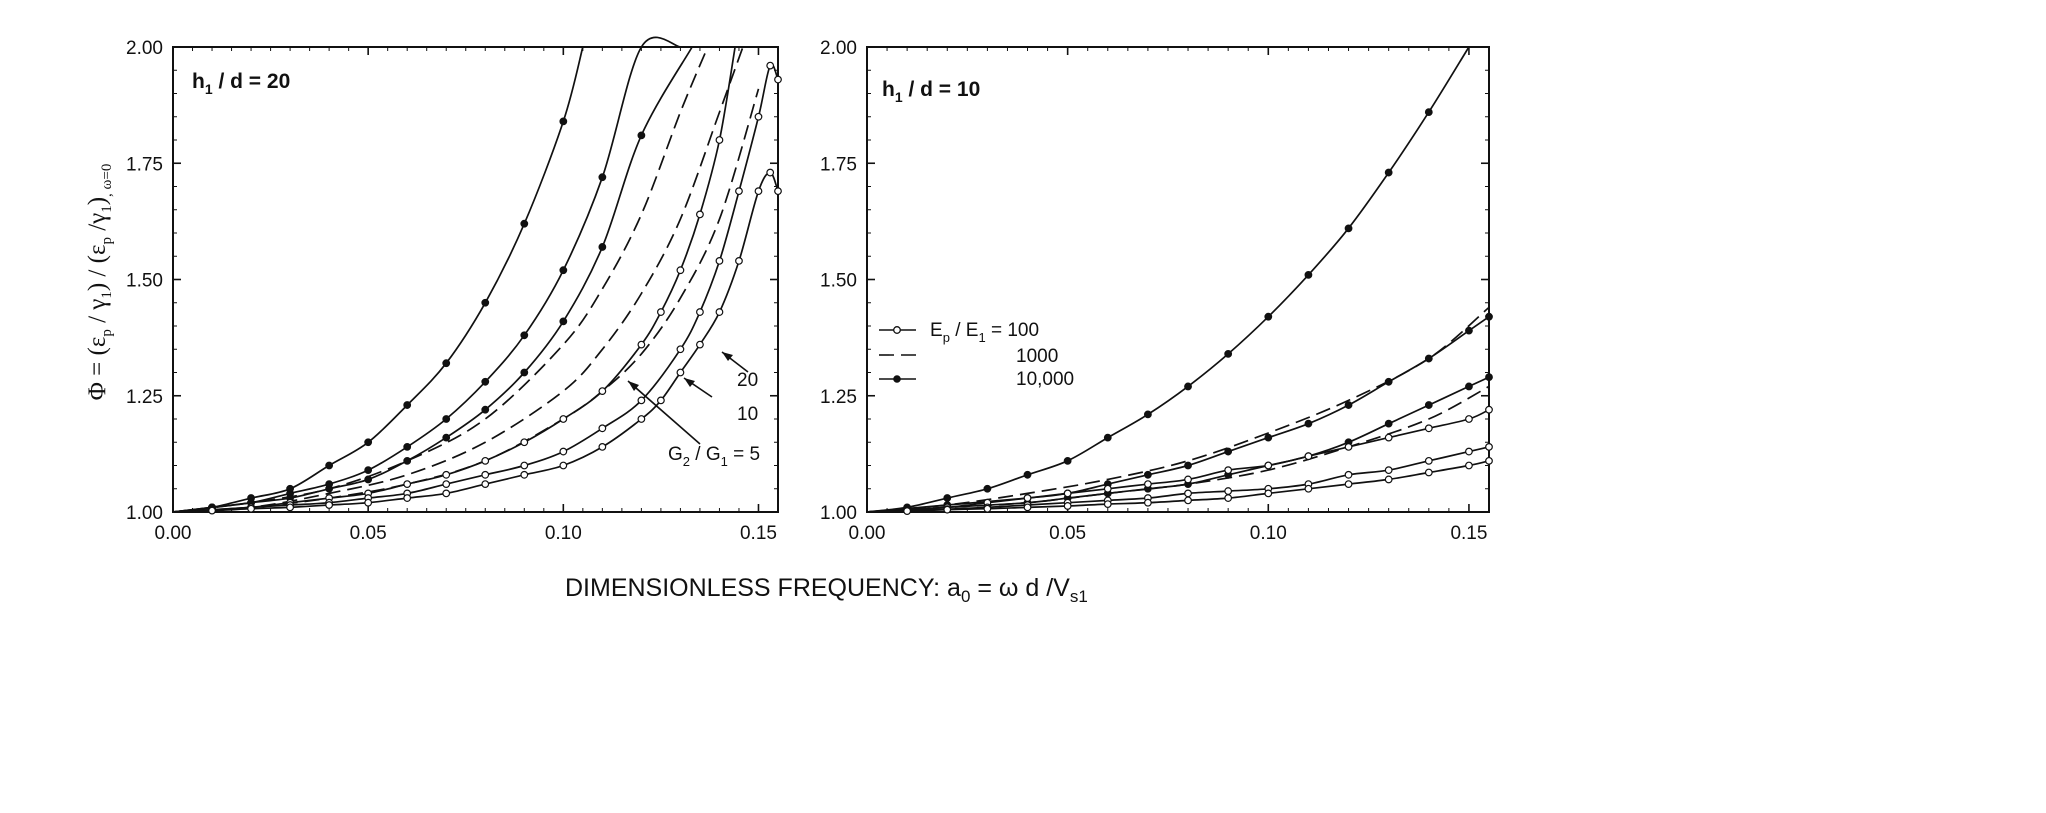 This screenshot has height=813, width=2046. What do you see at coordinates (747, 380) in the screenshot?
I see `annot-label-20: 20` at bounding box center [747, 380].